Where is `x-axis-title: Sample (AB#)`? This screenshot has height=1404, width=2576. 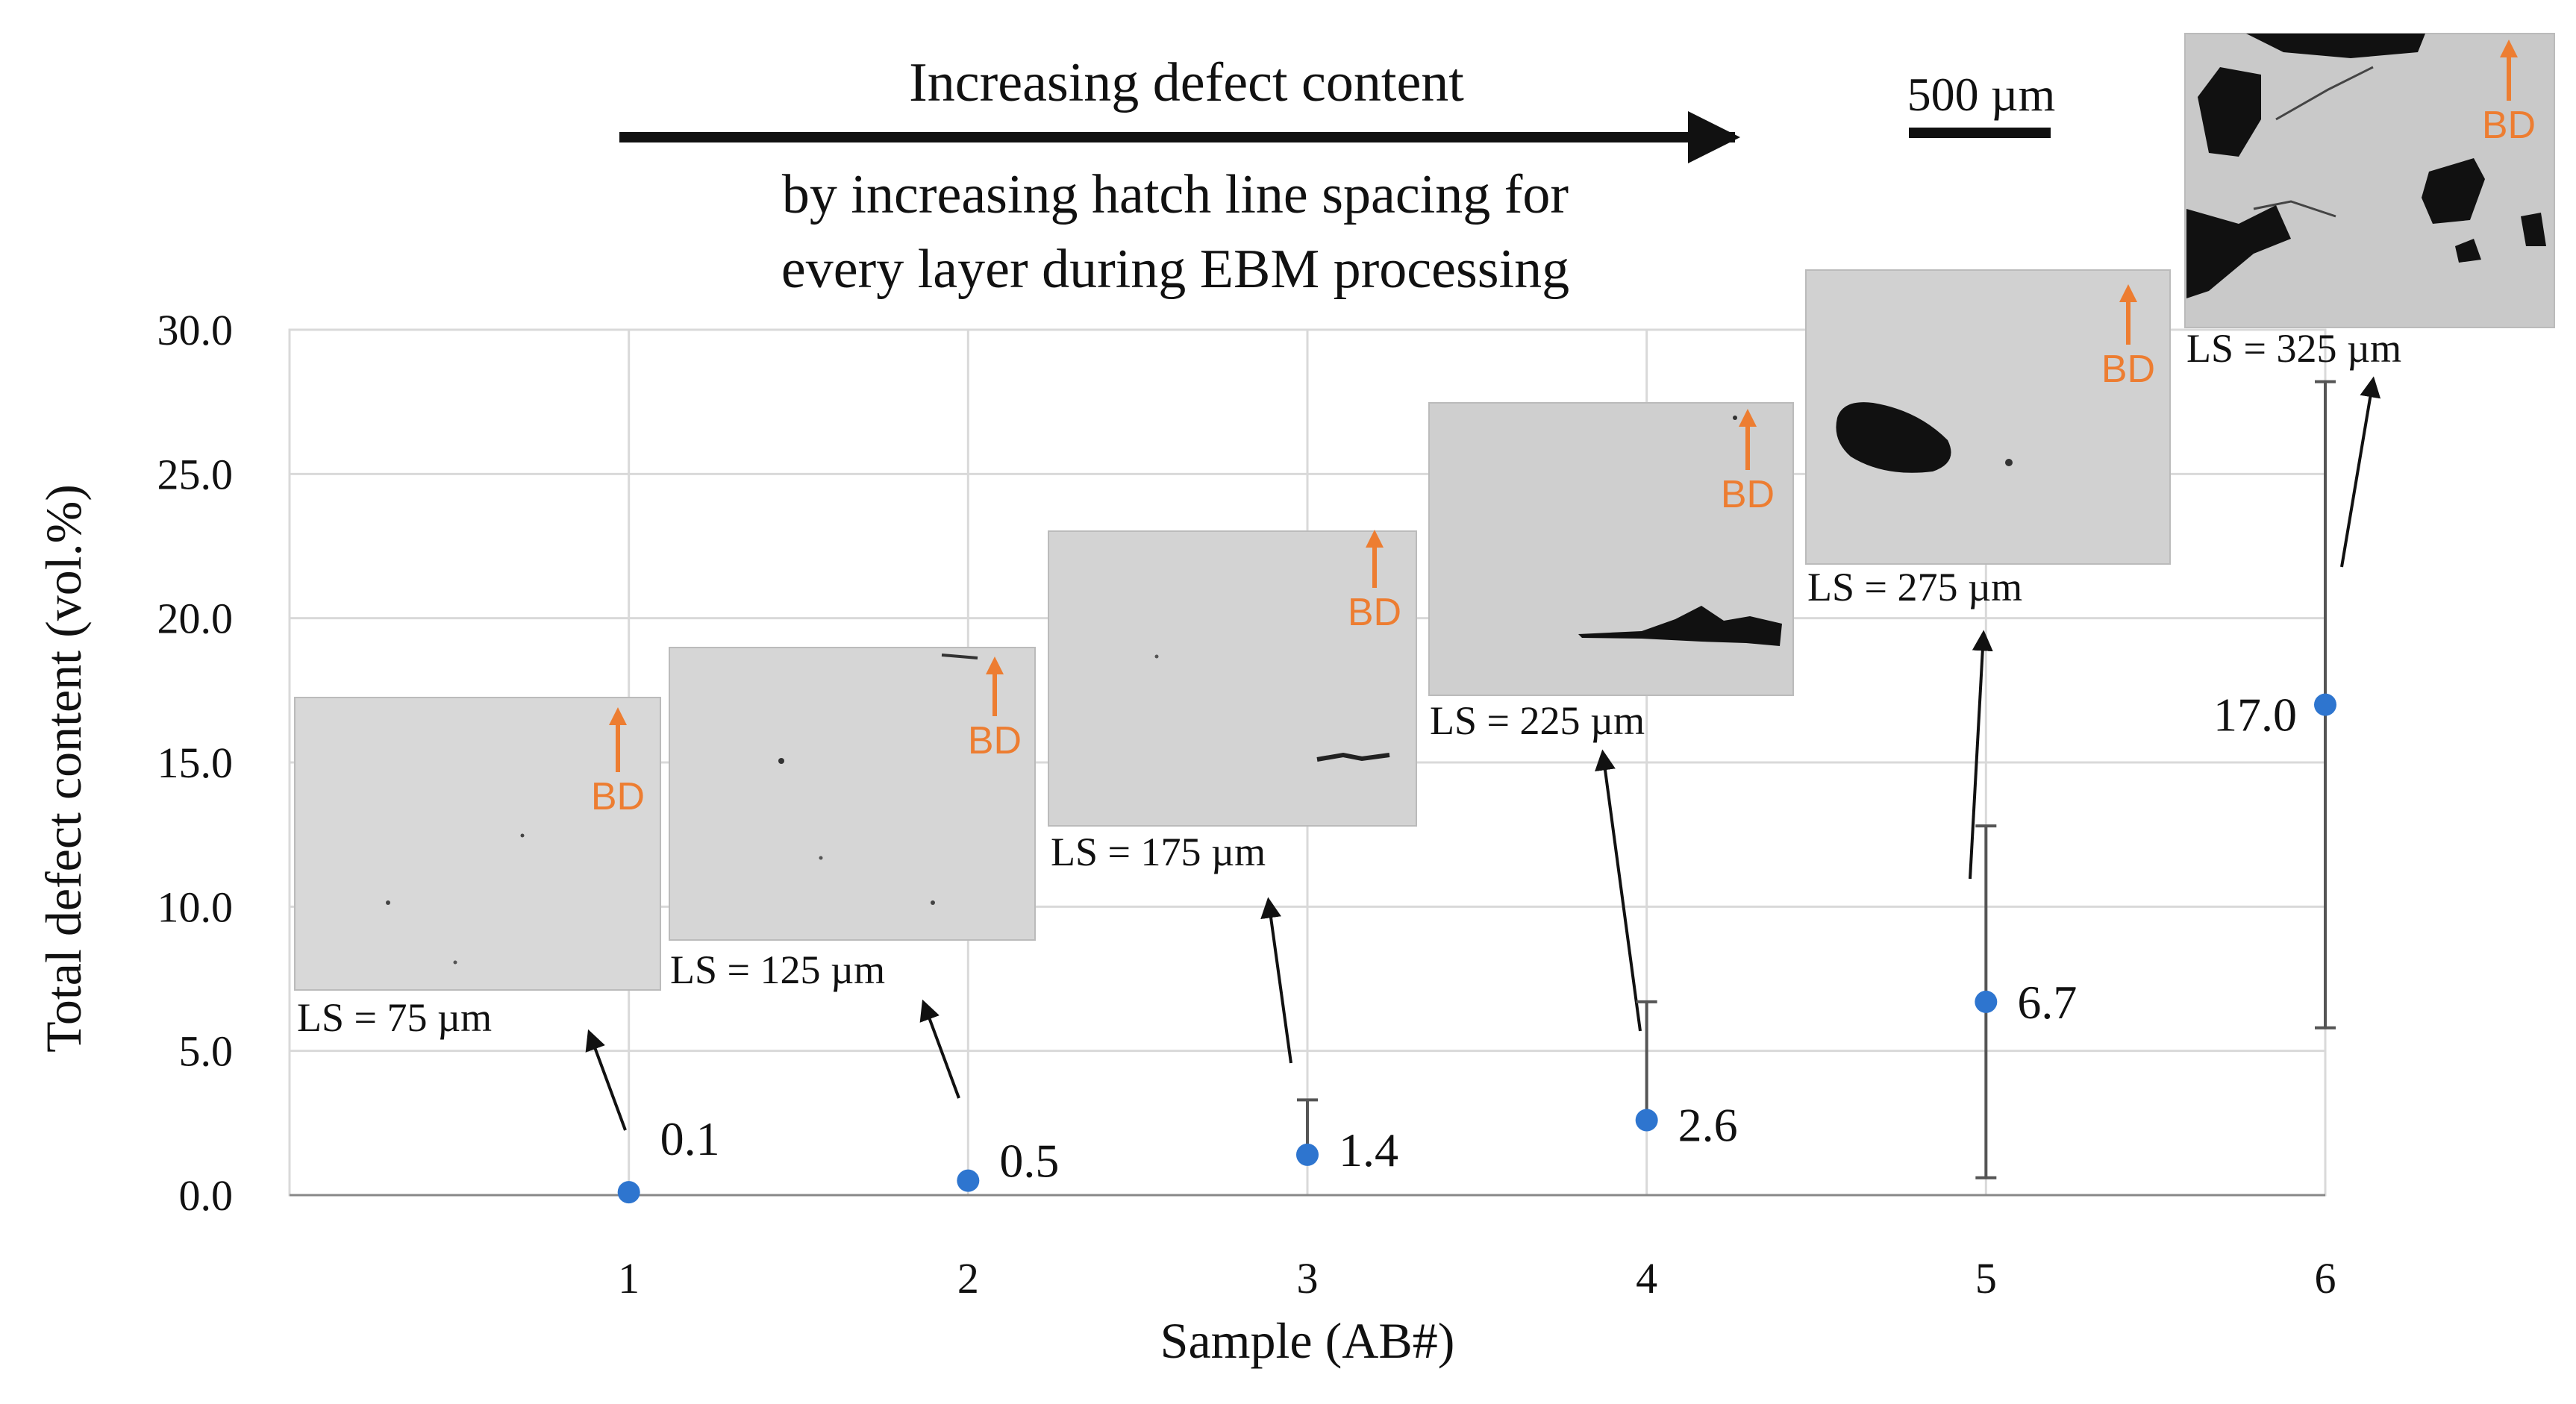 x-axis-title: Sample (AB#) is located at coordinates (1307, 1340).